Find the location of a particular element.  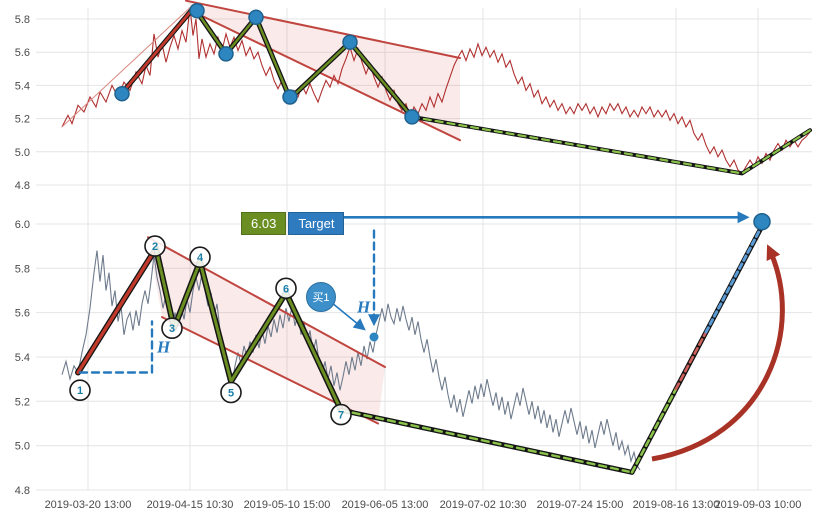

pivot-number: 1 is located at coordinates (80, 391).